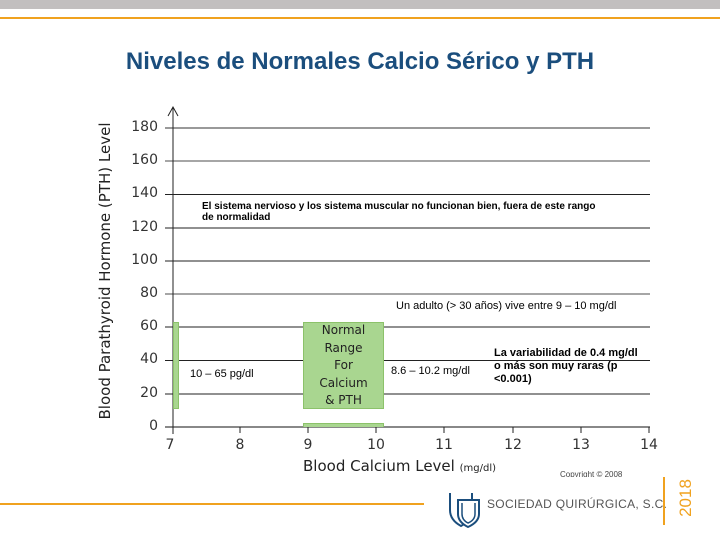 The width and height of the screenshot is (720, 540). What do you see at coordinates (664, 501) in the screenshot?
I see `footer-divider` at bounding box center [664, 501].